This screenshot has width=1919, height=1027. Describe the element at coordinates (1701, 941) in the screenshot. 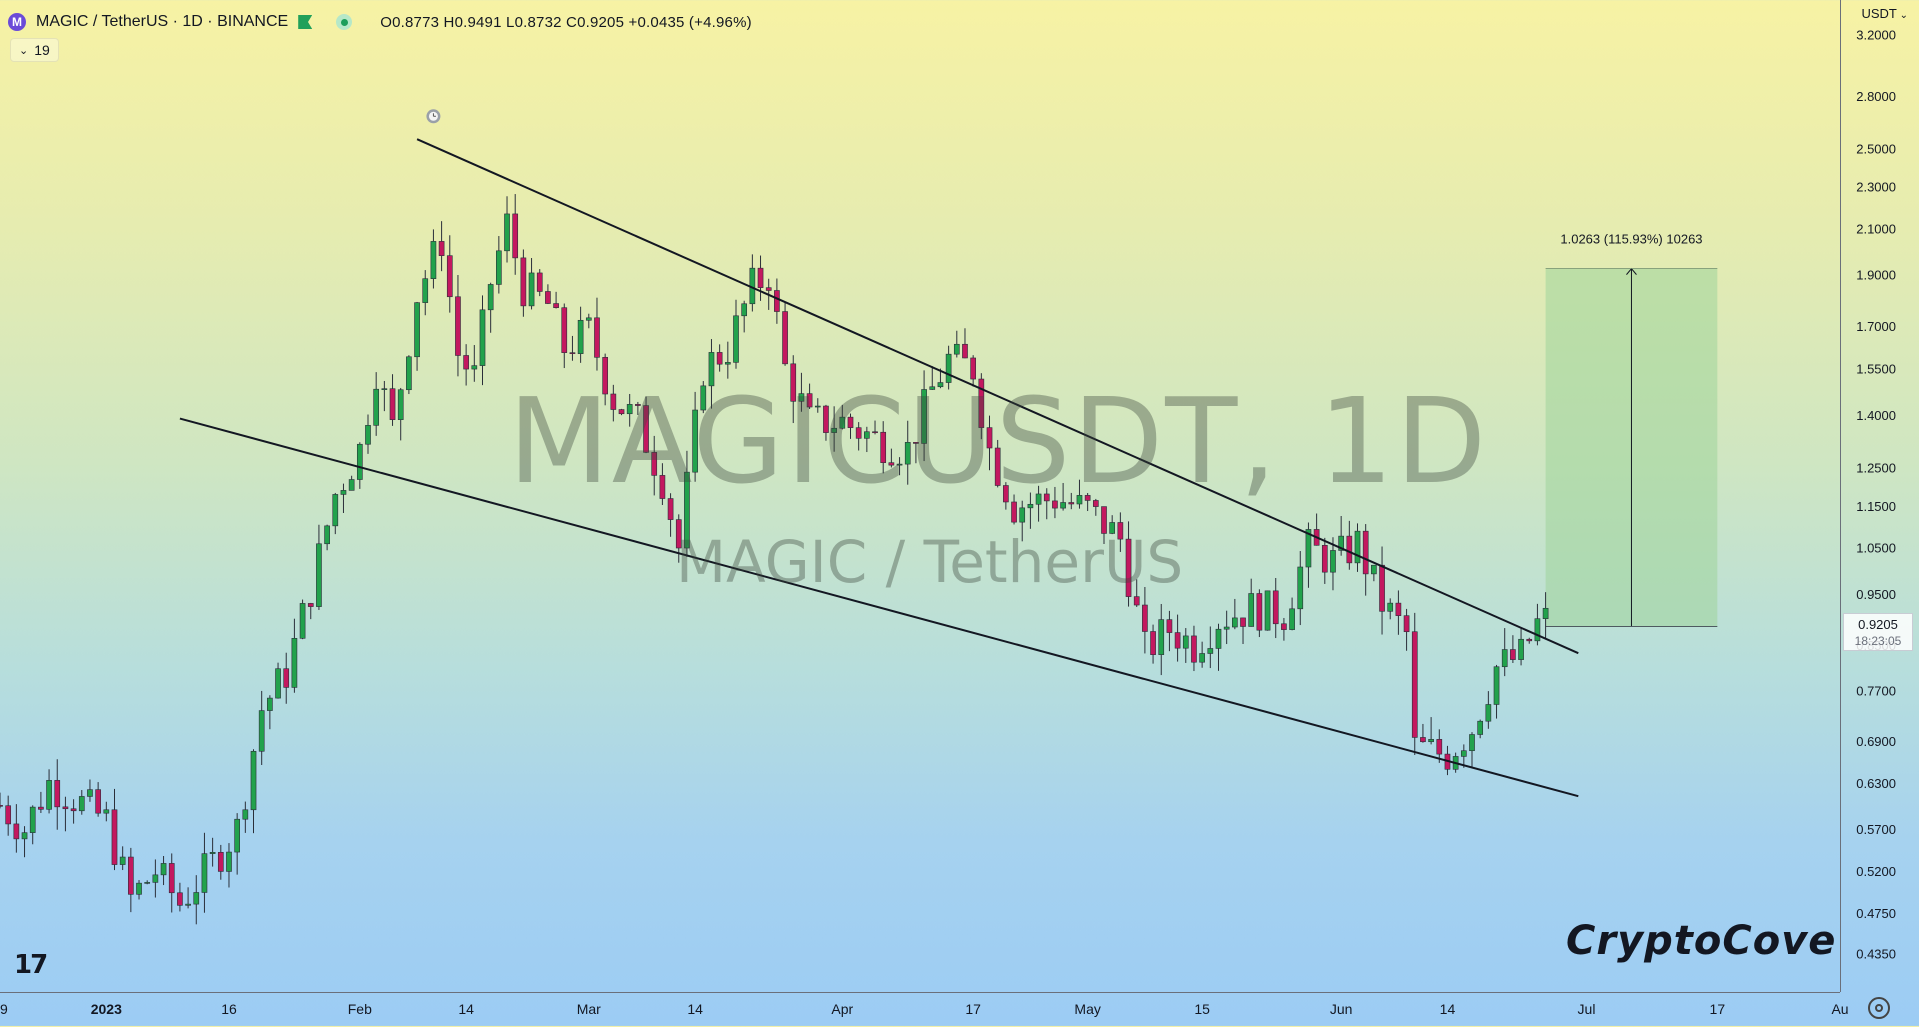

I see `brand-watermark: CryptoCove` at that location.